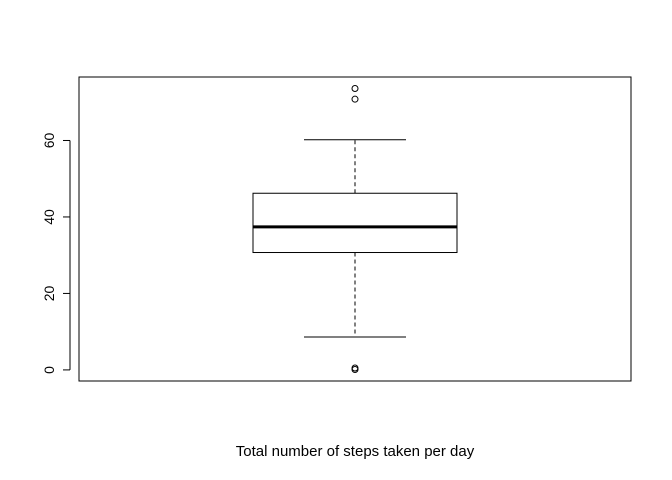 This screenshot has height=480, width=672. Describe the element at coordinates (49, 370) in the screenshot. I see `y-tick-label: 0` at that location.